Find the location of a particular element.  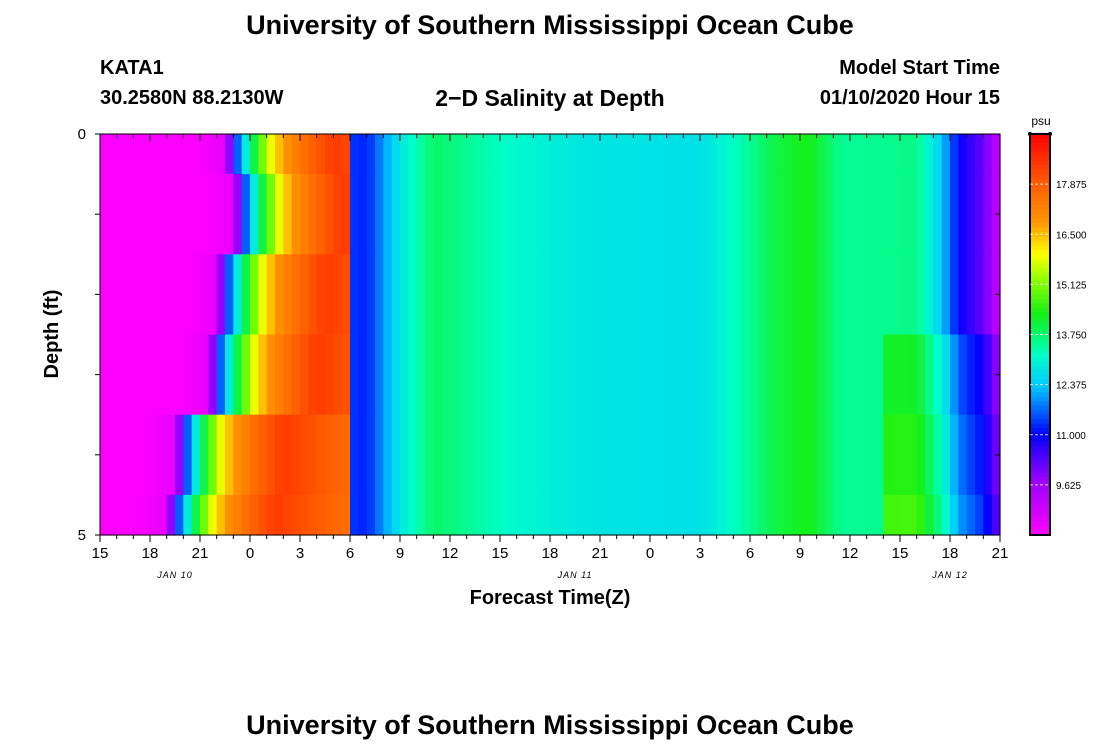

colorbar-tick-label: 15.125 is located at coordinates (1071, 285).